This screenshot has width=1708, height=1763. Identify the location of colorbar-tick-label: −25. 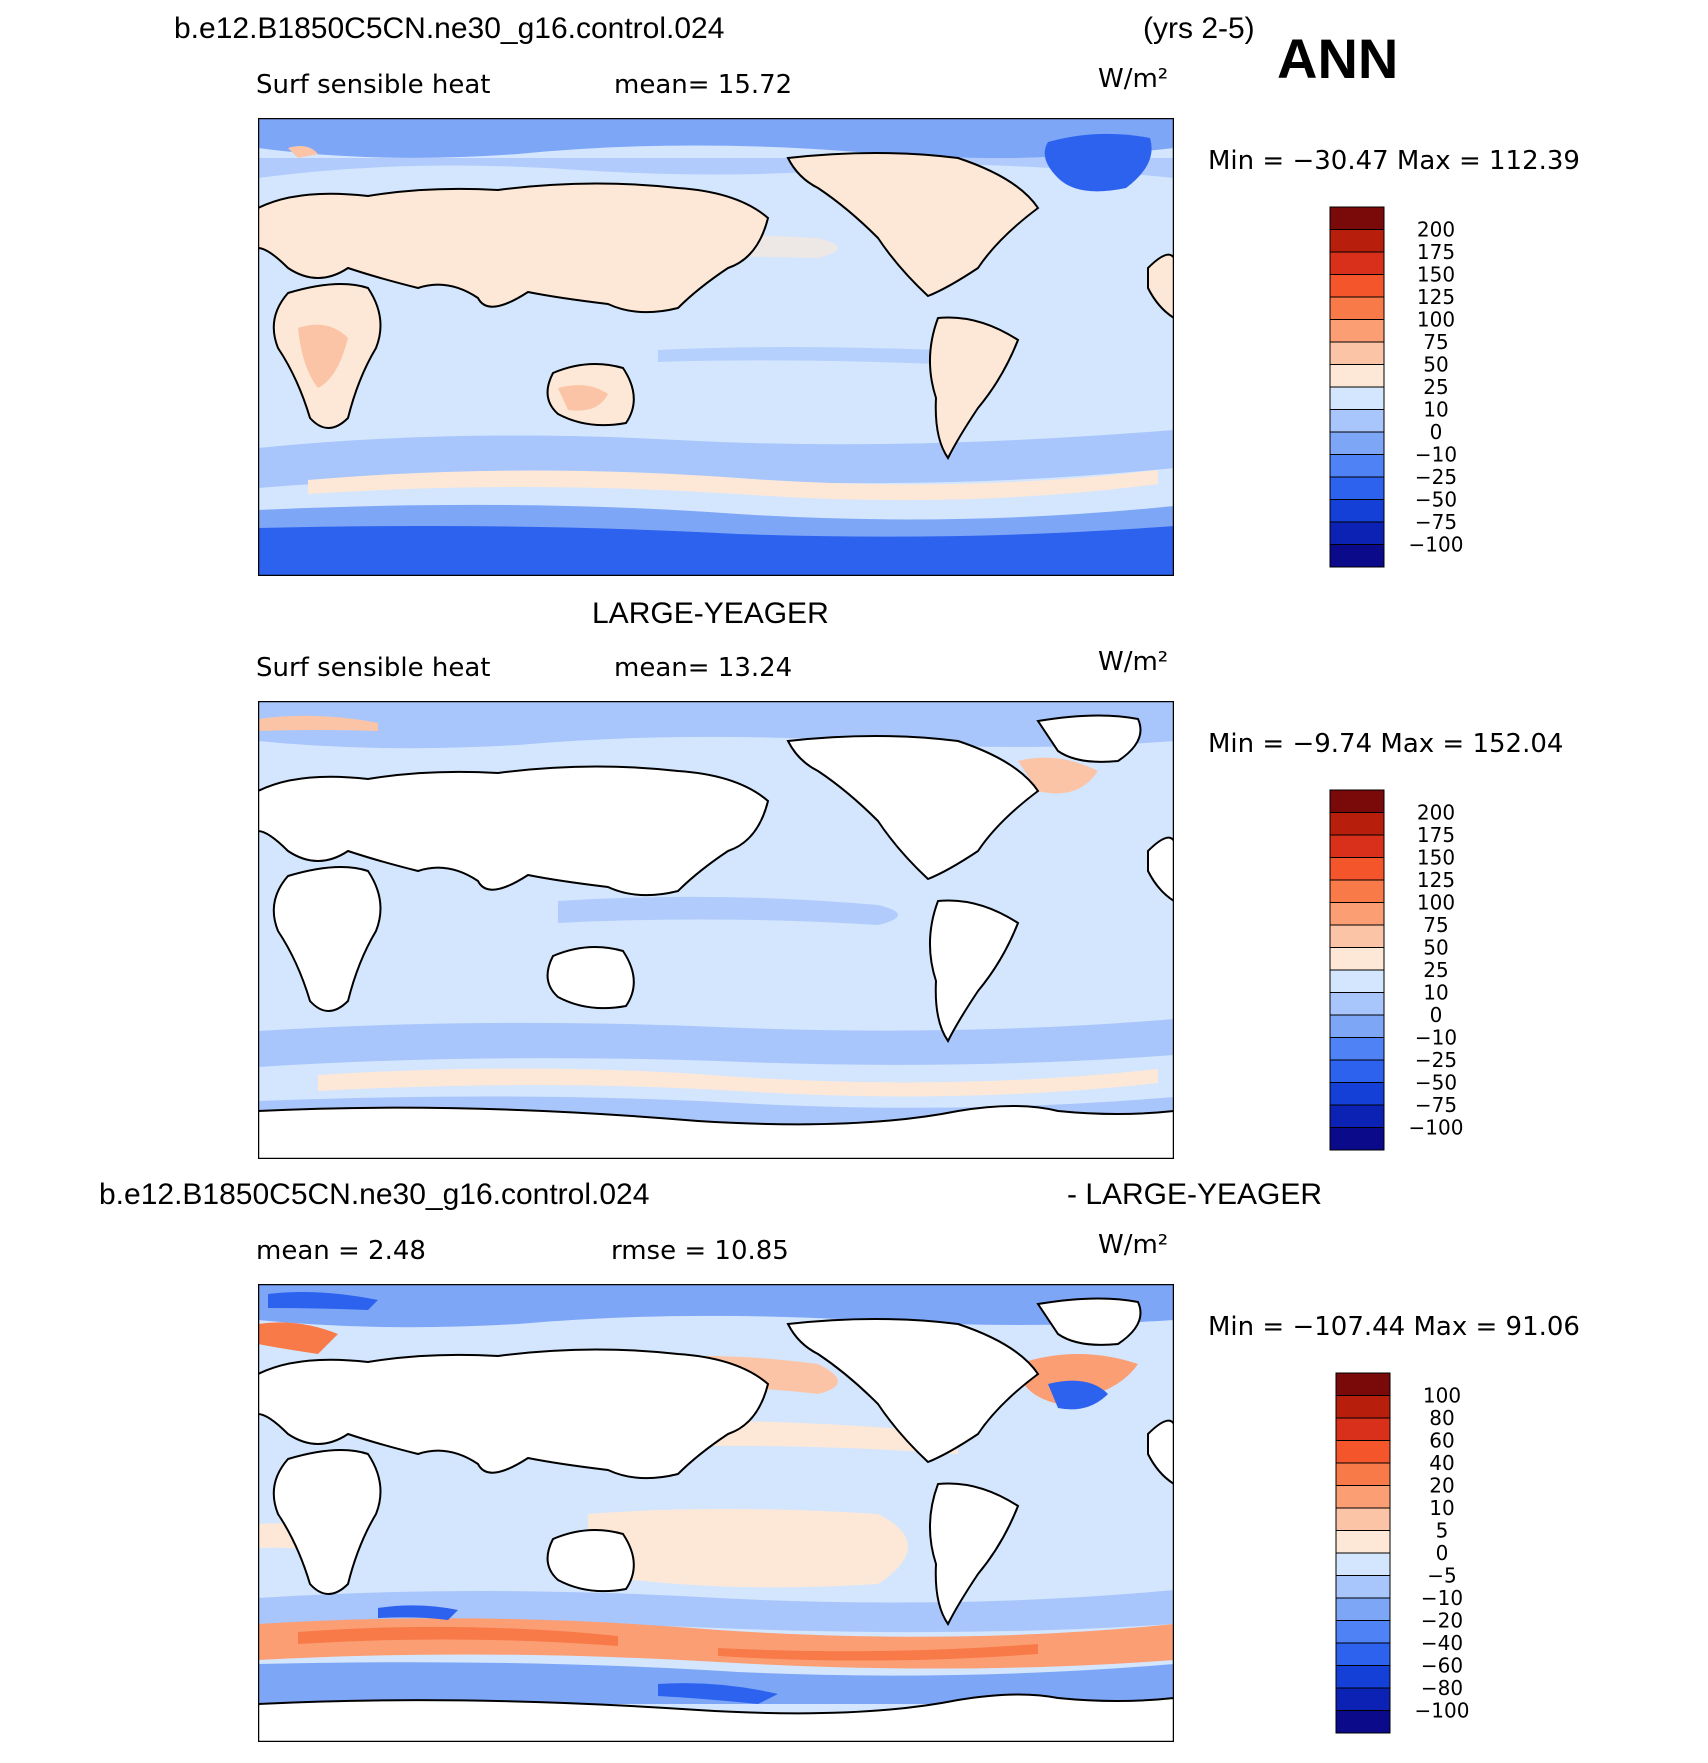
(1436, 477).